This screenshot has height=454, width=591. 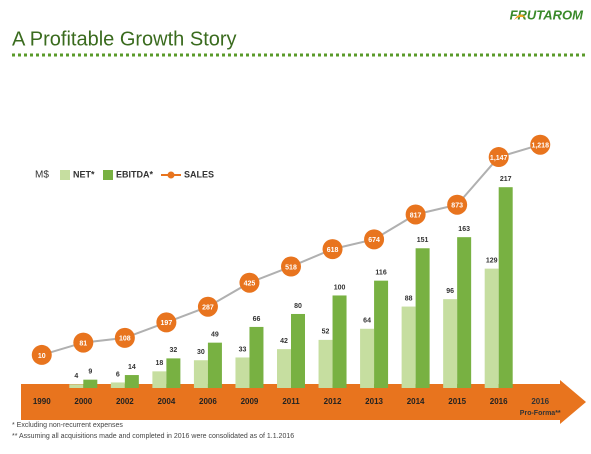 I want to click on legend-label: SALES, so click(x=199, y=174).